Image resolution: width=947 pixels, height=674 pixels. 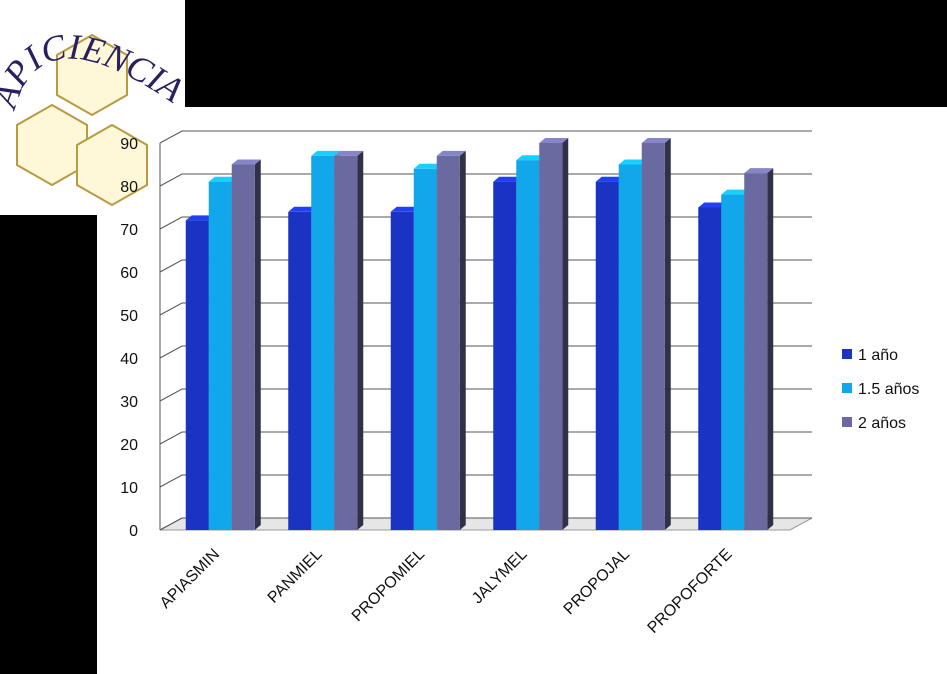 What do you see at coordinates (888, 389) in the screenshot?
I see `legend-label: 1.5 años` at bounding box center [888, 389].